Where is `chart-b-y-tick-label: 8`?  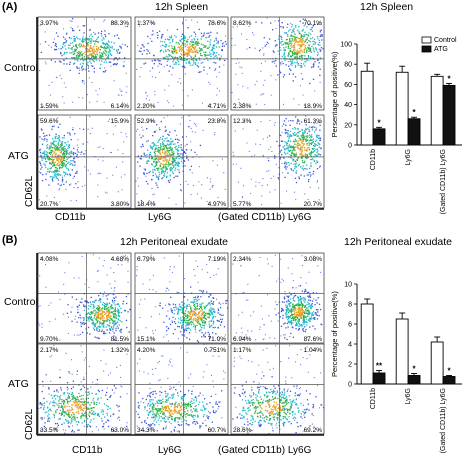
chart-b-y-tick-label: 8 is located at coordinates (350, 305).